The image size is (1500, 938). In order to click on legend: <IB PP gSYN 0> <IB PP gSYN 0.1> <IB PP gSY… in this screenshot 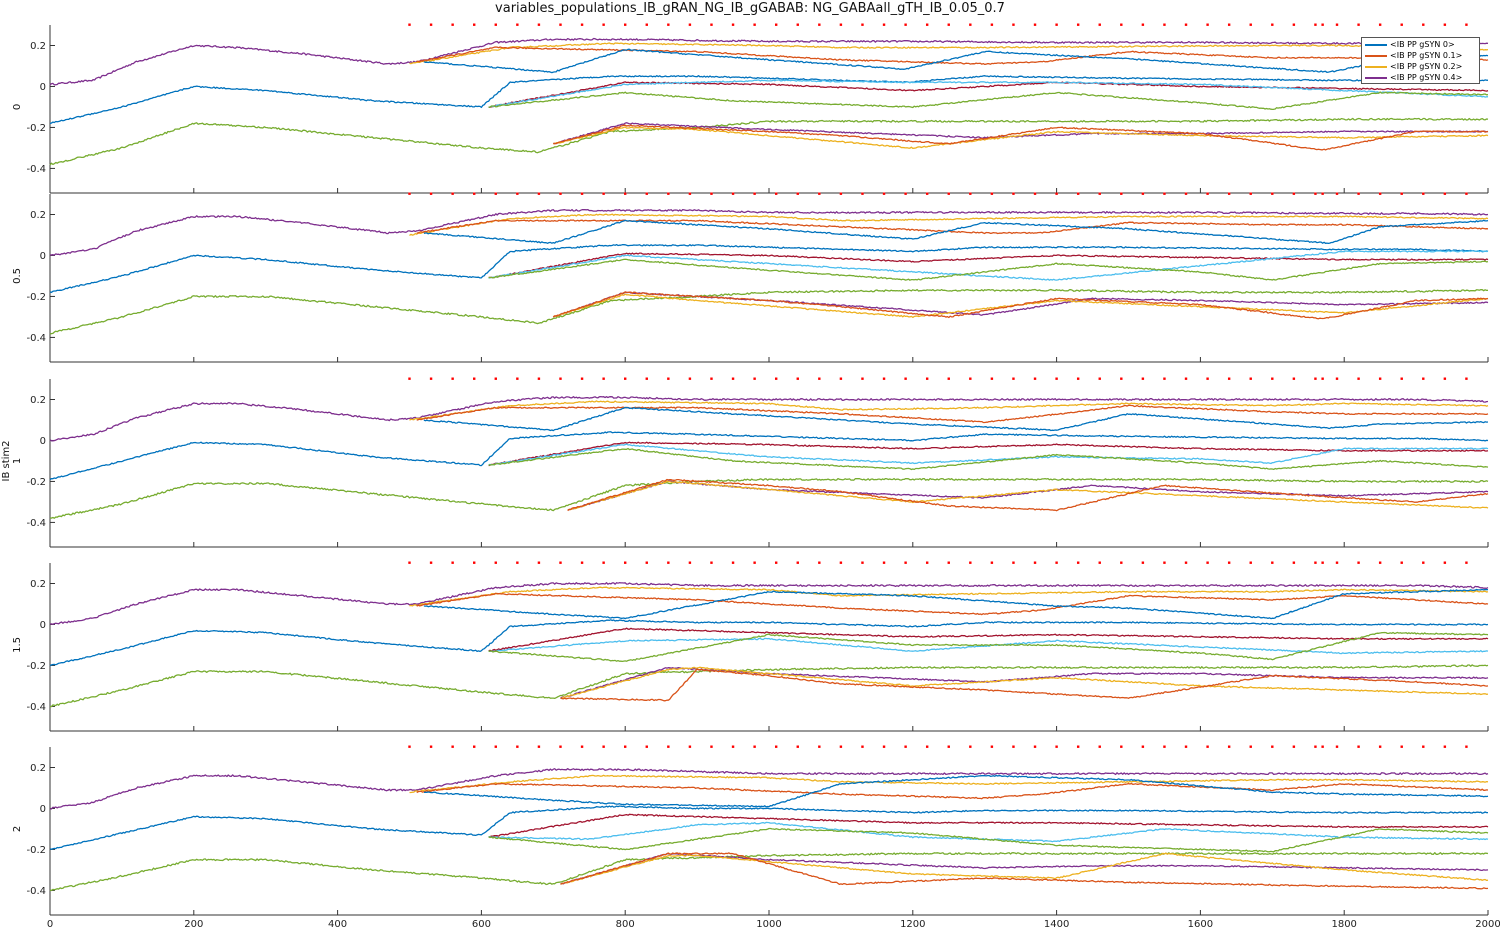, I will do `click(1420, 60)`.